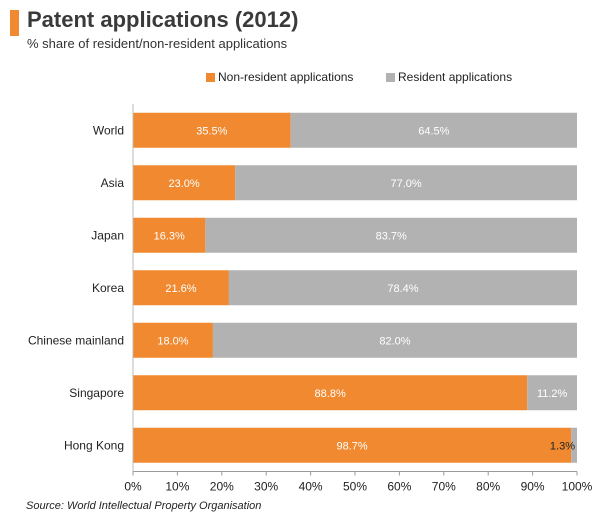 This screenshot has width=600, height=521. What do you see at coordinates (533, 487) in the screenshot?
I see `x-tick-label-9: 90%` at bounding box center [533, 487].